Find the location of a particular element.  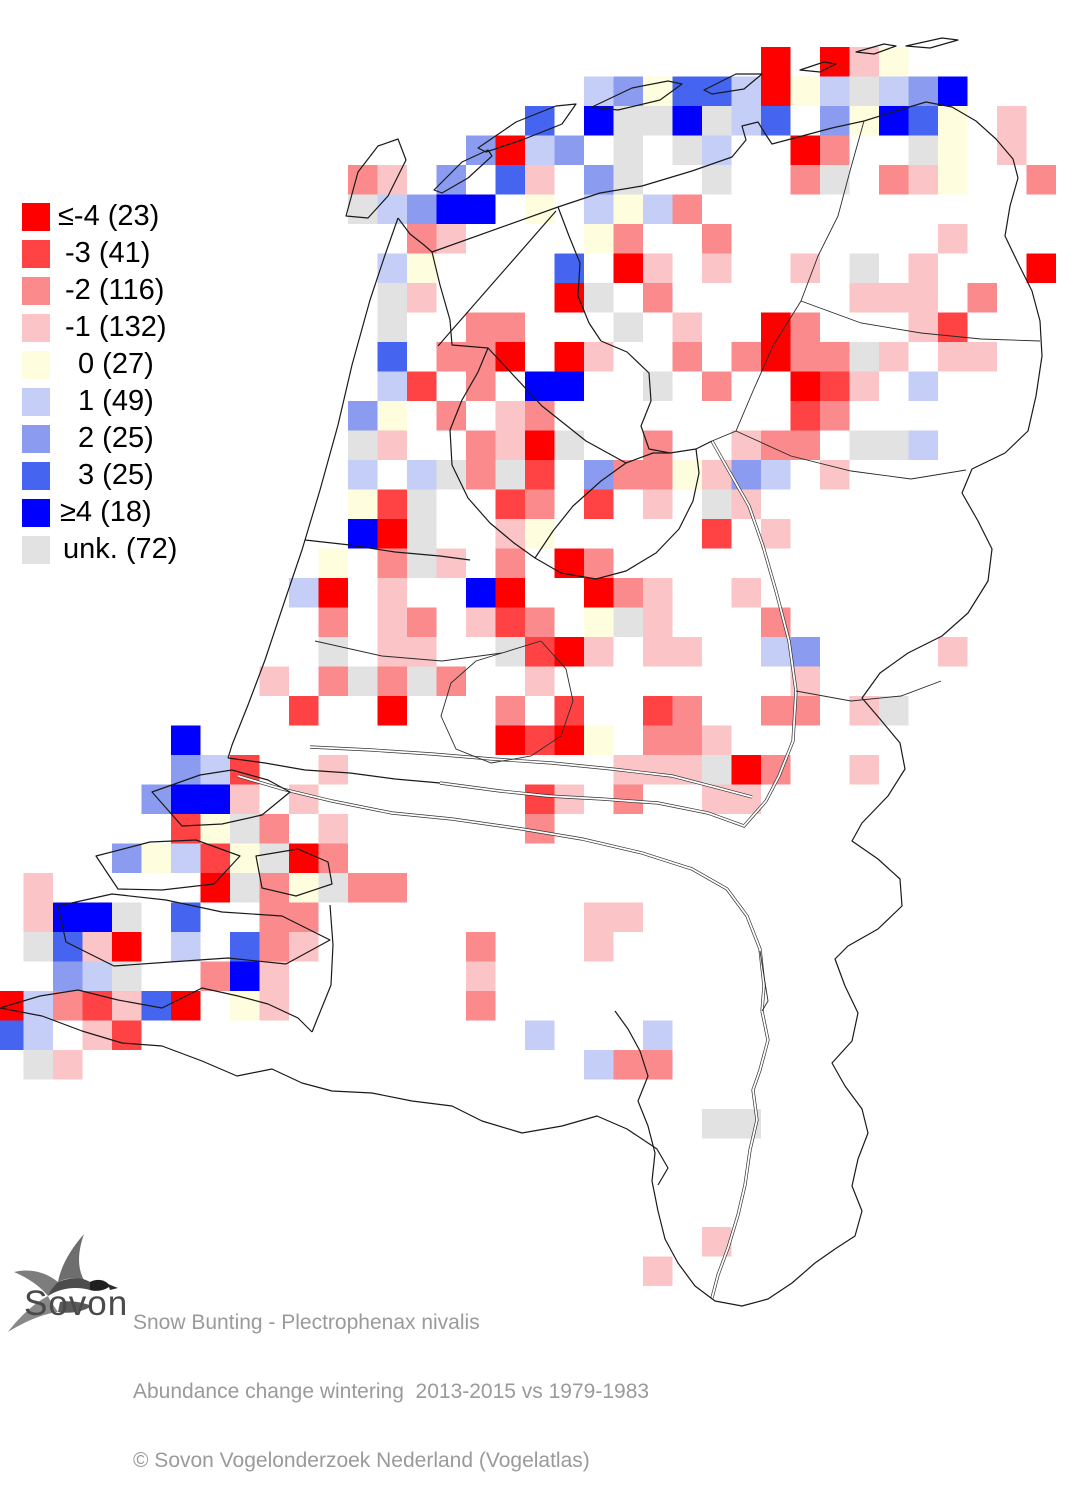

legend-label: 1 (49) is located at coordinates (116, 401).